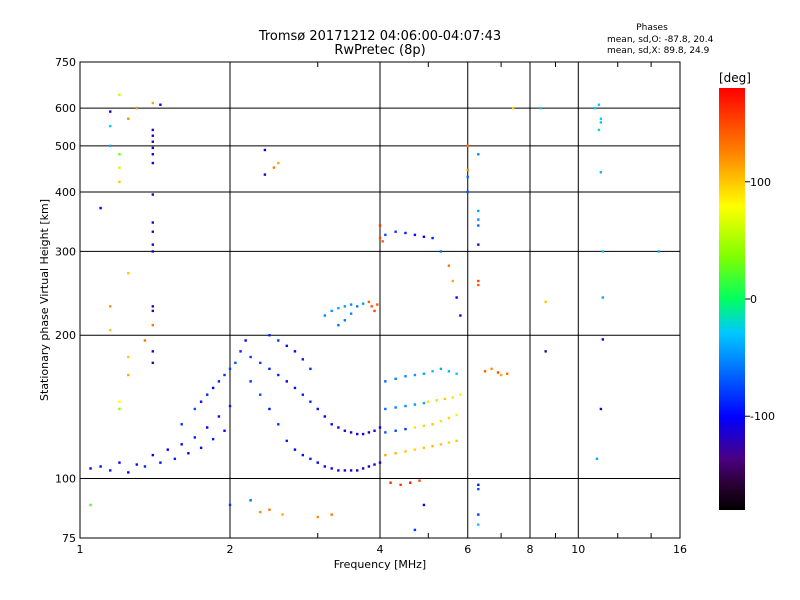 This screenshot has height=600, width=800. What do you see at coordinates (753, 299) in the screenshot?
I see `colorbar-tick-label: 0` at bounding box center [753, 299].